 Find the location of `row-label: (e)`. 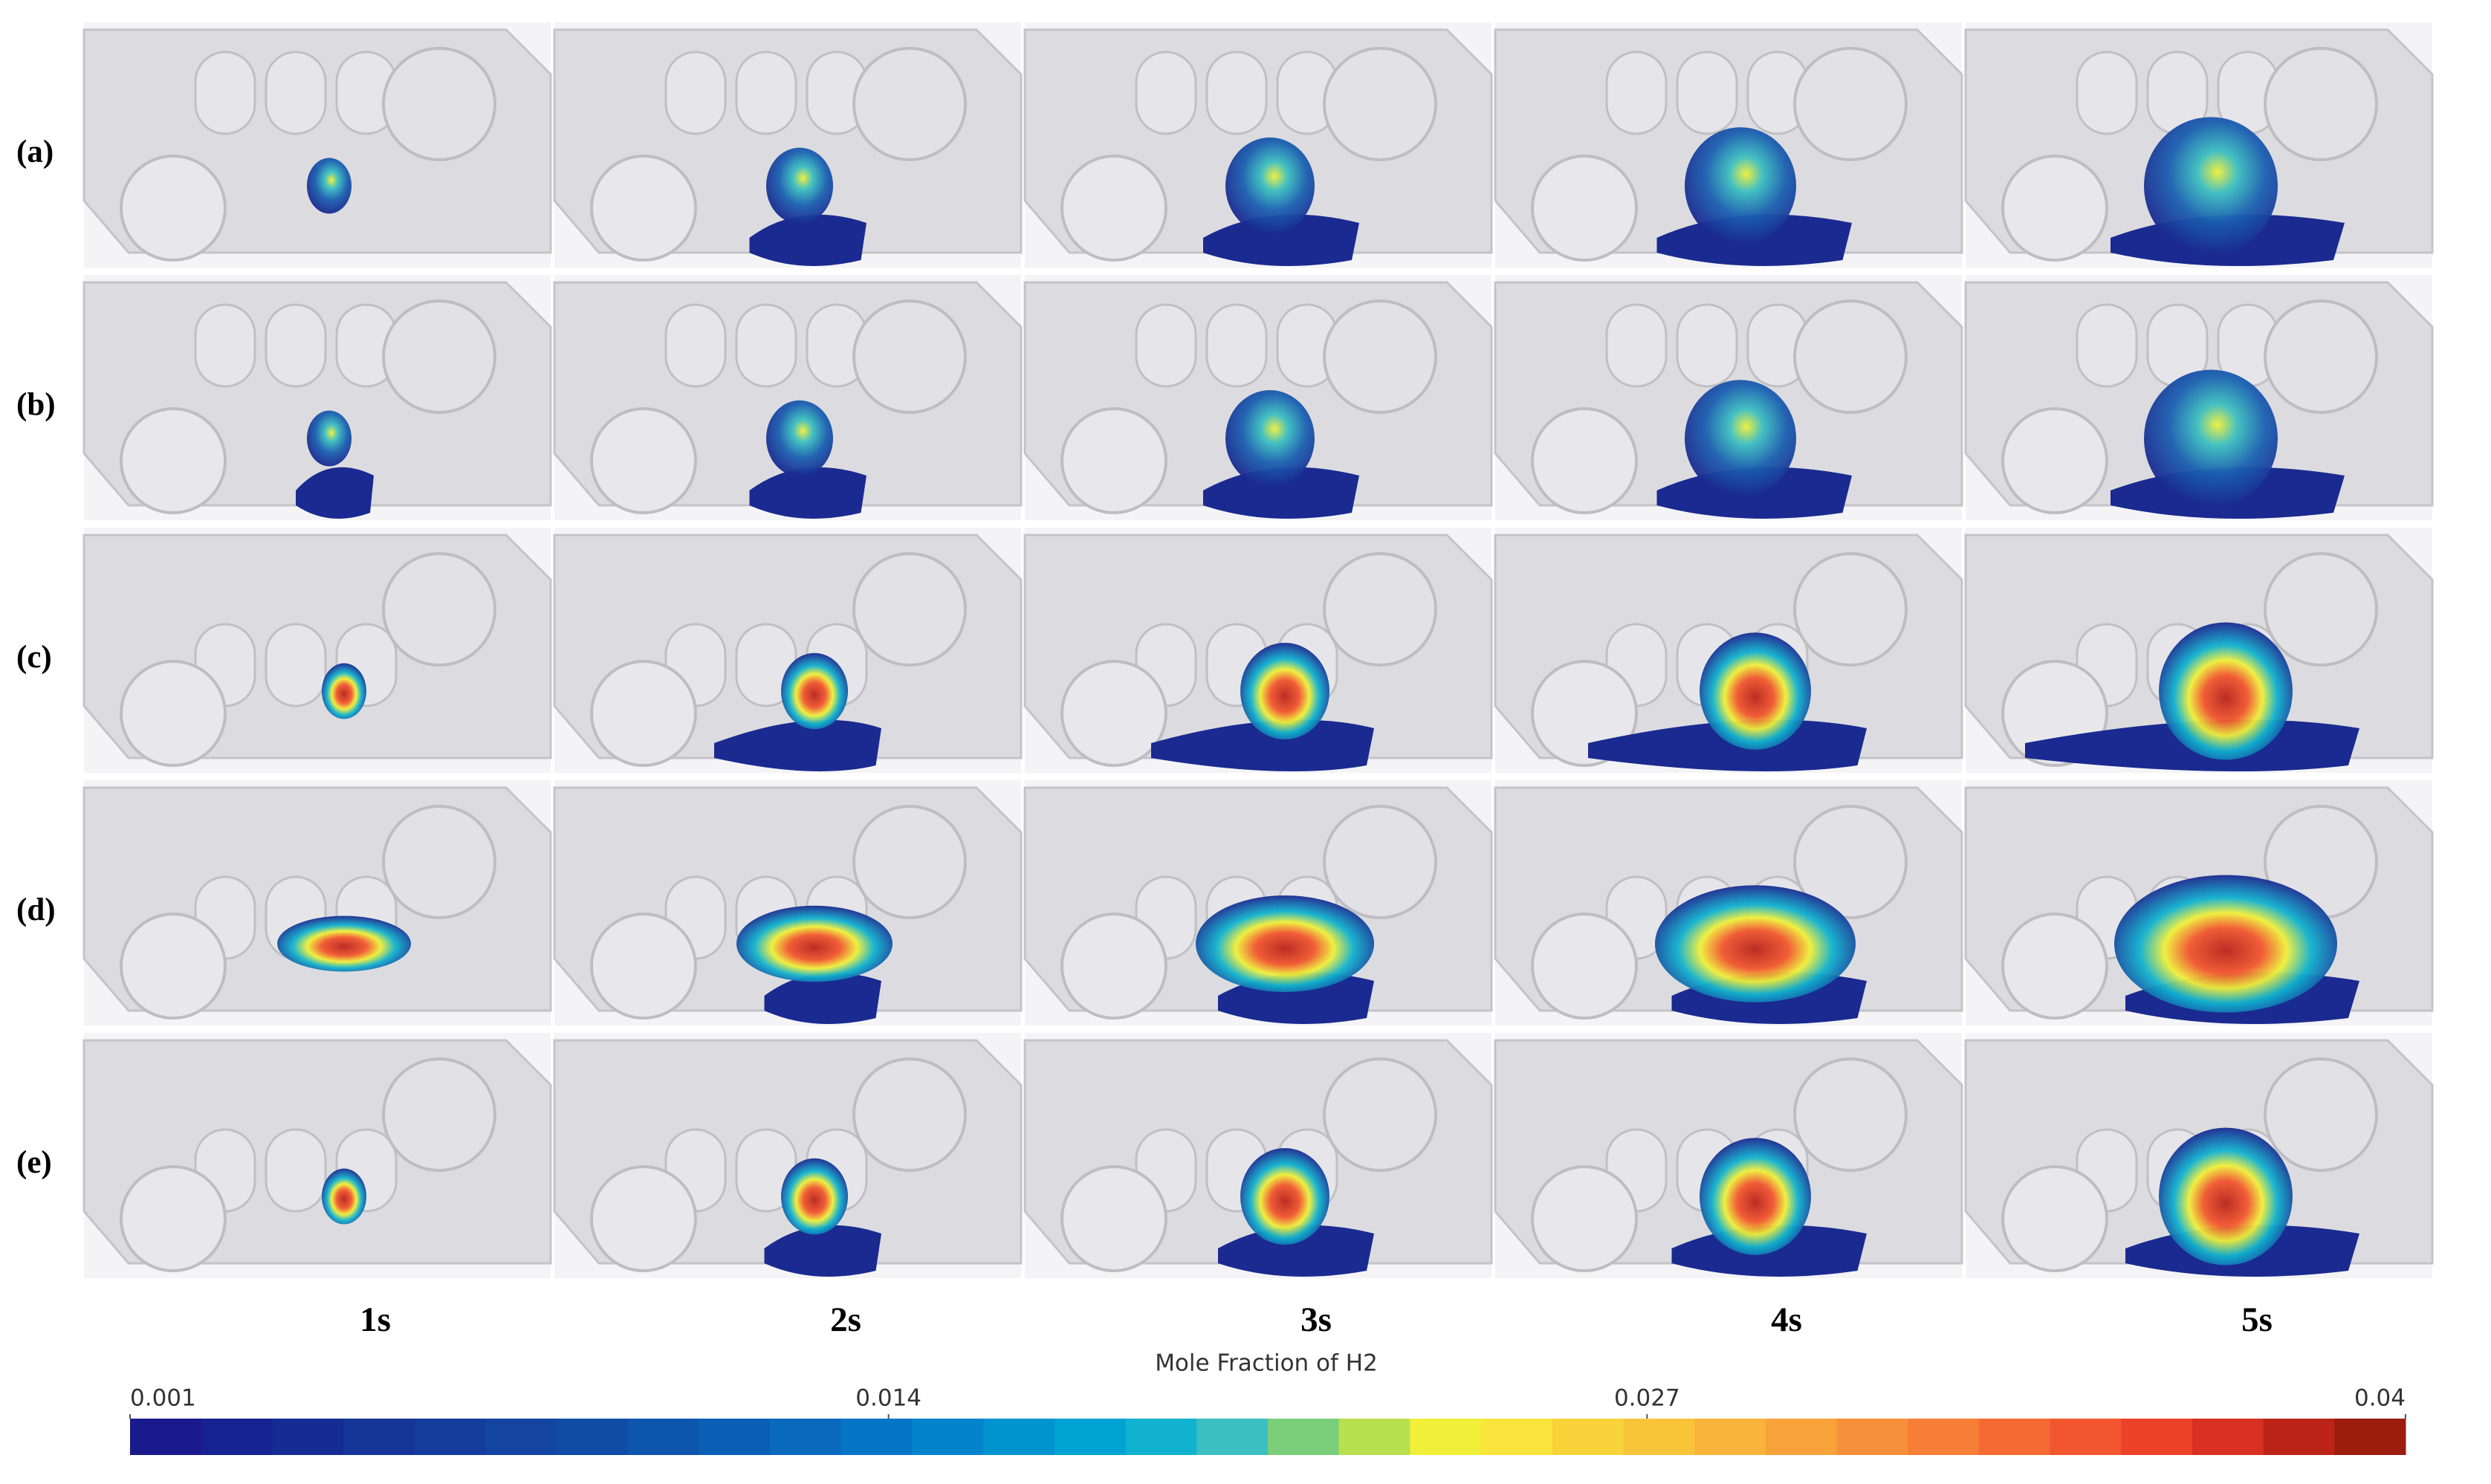

row-label: (e) is located at coordinates (34, 1162).